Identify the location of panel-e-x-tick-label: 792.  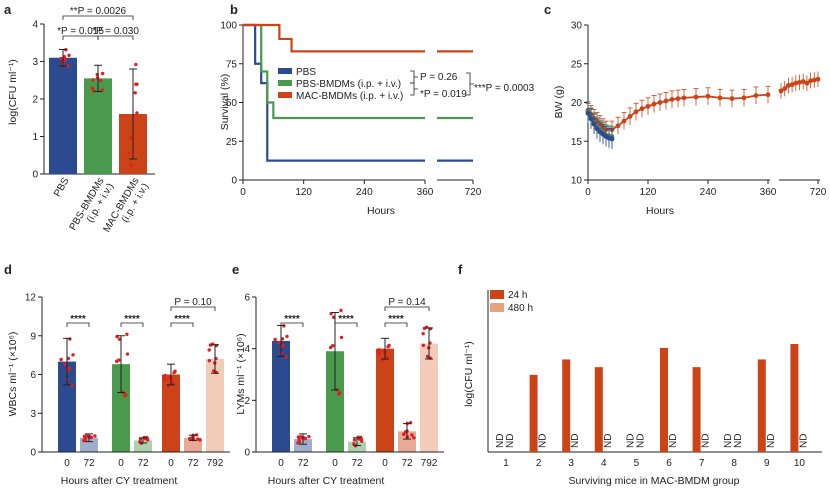
(429, 463).